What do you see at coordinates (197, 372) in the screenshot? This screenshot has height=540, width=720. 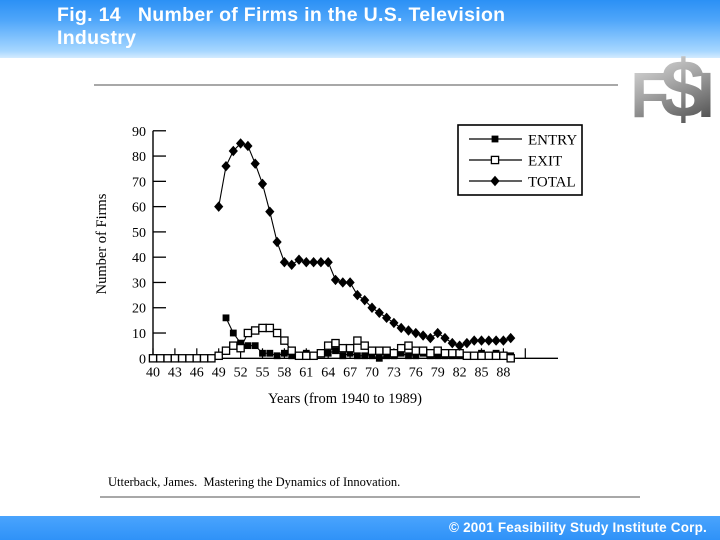 I see `x-tick-label: 46` at bounding box center [197, 372].